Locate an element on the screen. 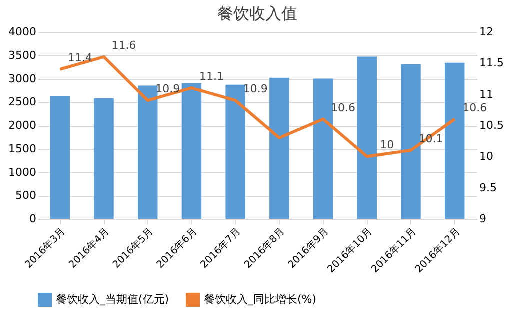 The height and width of the screenshot is (319, 512). chart-title: 餐饮收入值 is located at coordinates (258, 13).